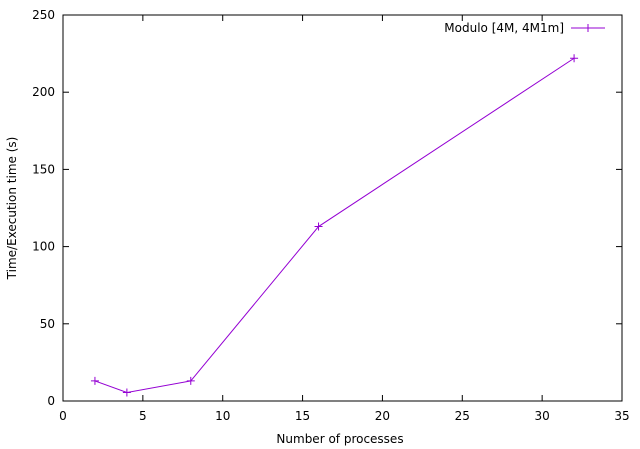 This screenshot has height=449, width=640. I want to click on x-tick-label: 5, so click(143, 416).